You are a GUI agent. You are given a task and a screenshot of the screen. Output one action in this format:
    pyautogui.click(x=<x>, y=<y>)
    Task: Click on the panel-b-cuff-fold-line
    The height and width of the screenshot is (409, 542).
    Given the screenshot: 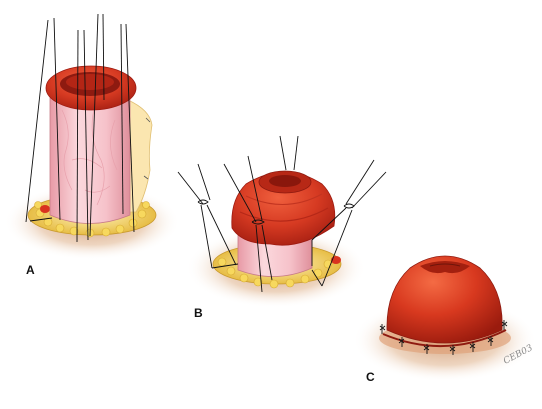 What is the action you would take?
    pyautogui.click(x=284, y=214)
    